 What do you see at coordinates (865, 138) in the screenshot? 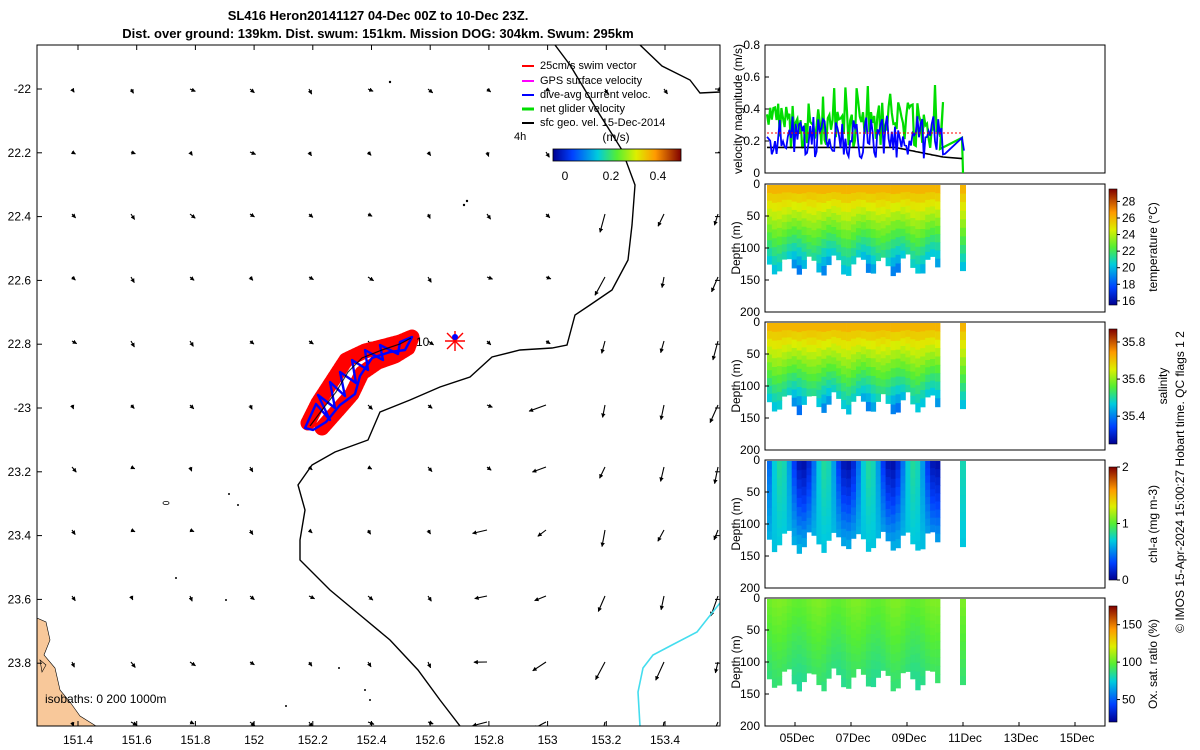
I see `dive-avg-velocity-line` at bounding box center [865, 138].